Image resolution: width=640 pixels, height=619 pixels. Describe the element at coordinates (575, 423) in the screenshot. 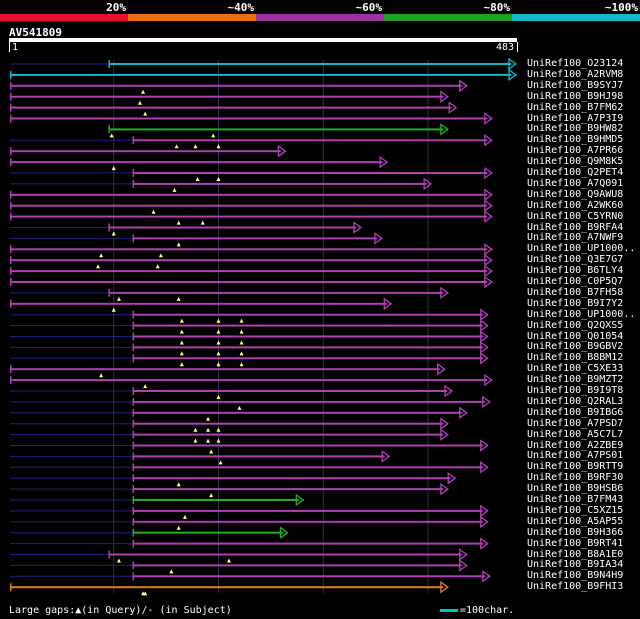

I see `hit-label: UniRef100_A7PSD7` at that location.